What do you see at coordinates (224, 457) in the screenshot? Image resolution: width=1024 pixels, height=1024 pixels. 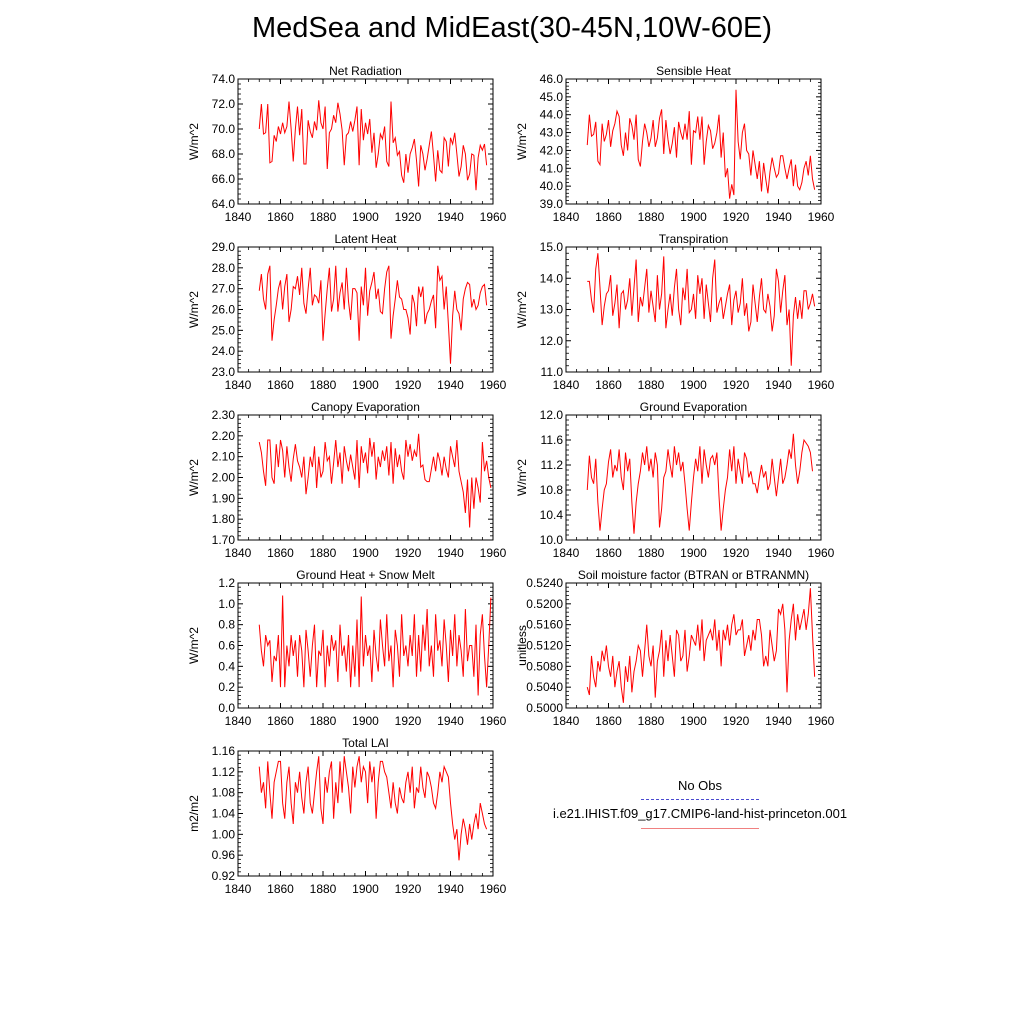 I see `y-tick-label: 2.10` at bounding box center [224, 457].